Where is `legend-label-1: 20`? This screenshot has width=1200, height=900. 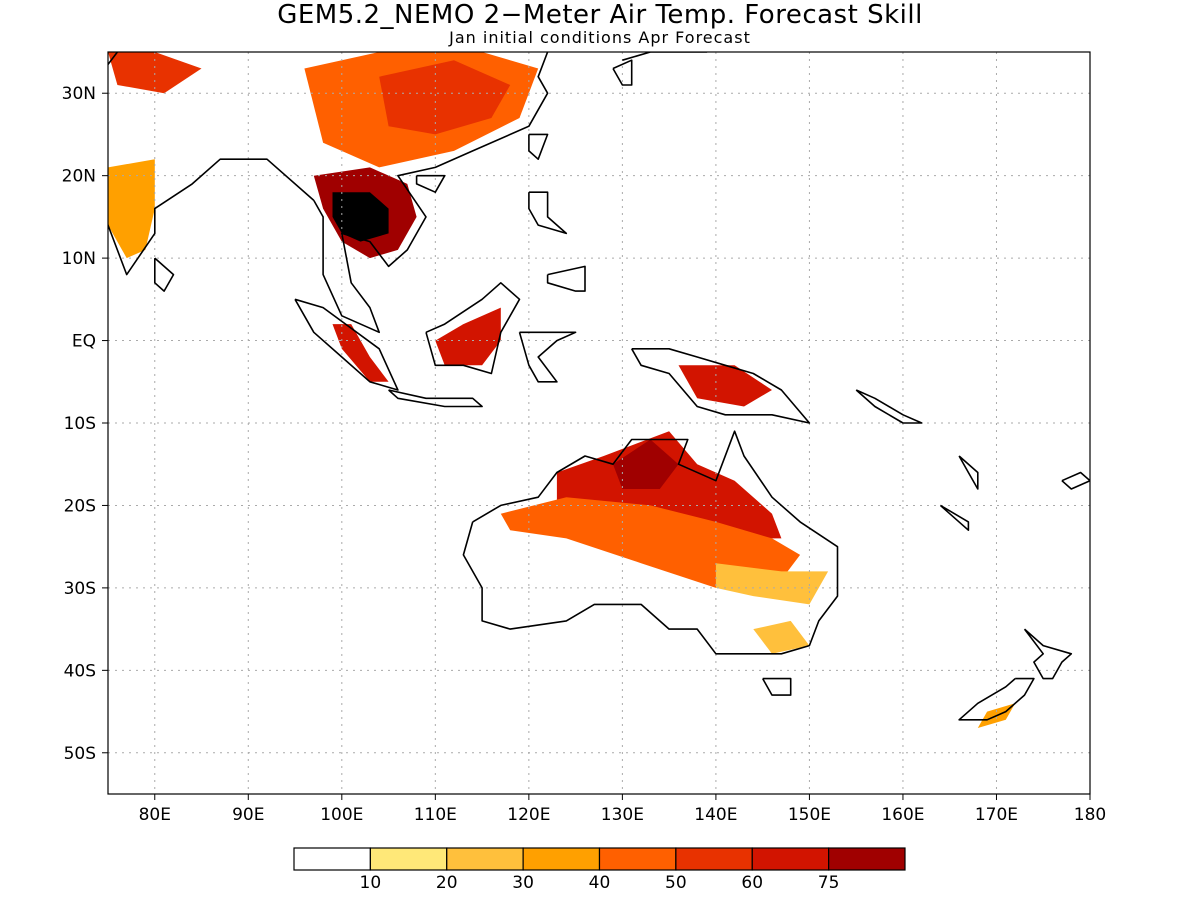 legend-label-1: 20 is located at coordinates (447, 883).